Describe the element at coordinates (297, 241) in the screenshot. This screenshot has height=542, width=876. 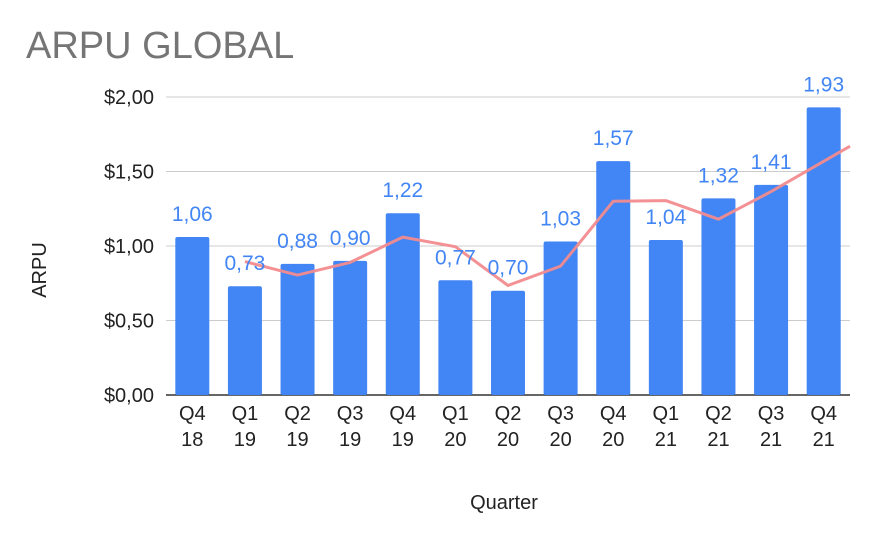
I see `data-label: 0,88` at that location.